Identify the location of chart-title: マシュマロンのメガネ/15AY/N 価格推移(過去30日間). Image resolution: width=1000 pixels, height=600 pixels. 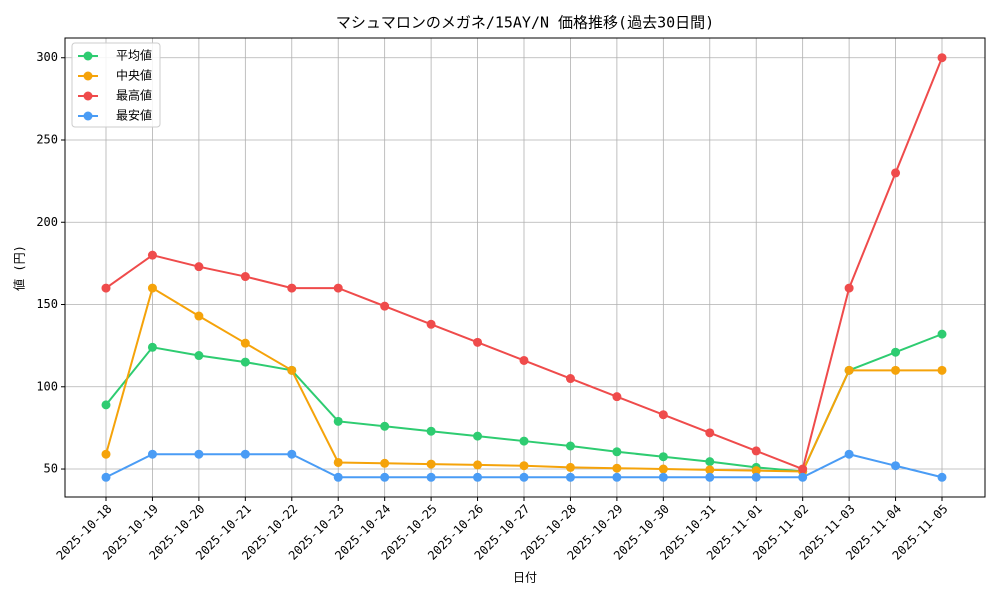
(525, 23).